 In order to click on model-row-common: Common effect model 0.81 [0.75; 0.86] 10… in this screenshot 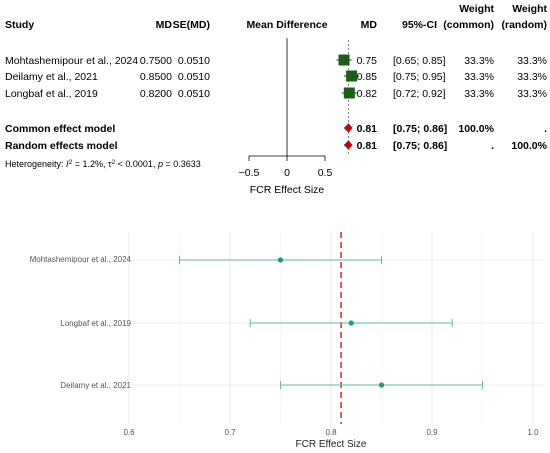, I will do `click(276, 129)`.